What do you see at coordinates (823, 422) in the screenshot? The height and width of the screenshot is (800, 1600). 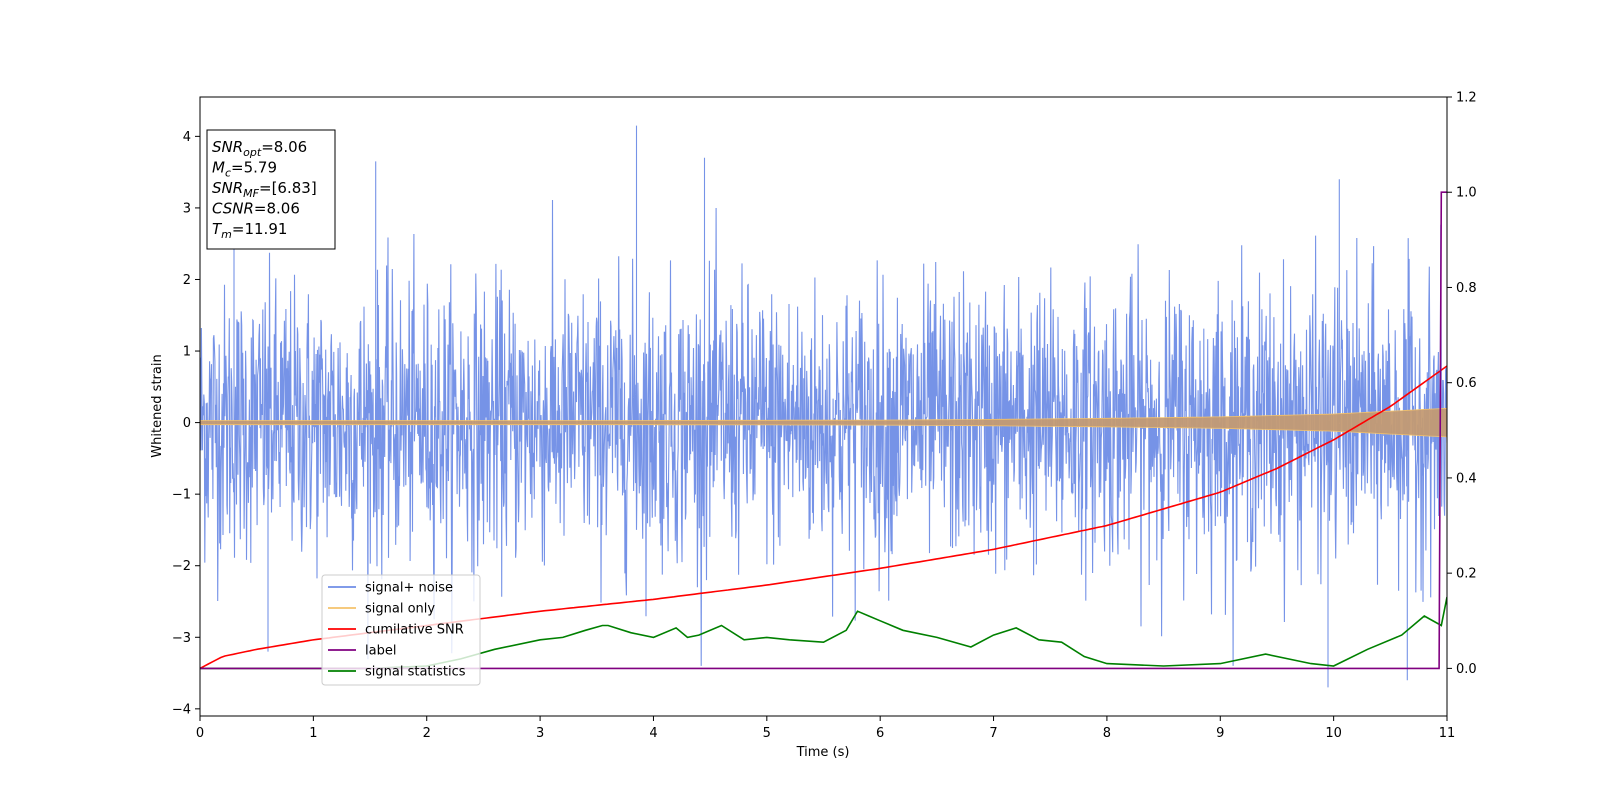 I see `series-signal-only` at bounding box center [823, 422].